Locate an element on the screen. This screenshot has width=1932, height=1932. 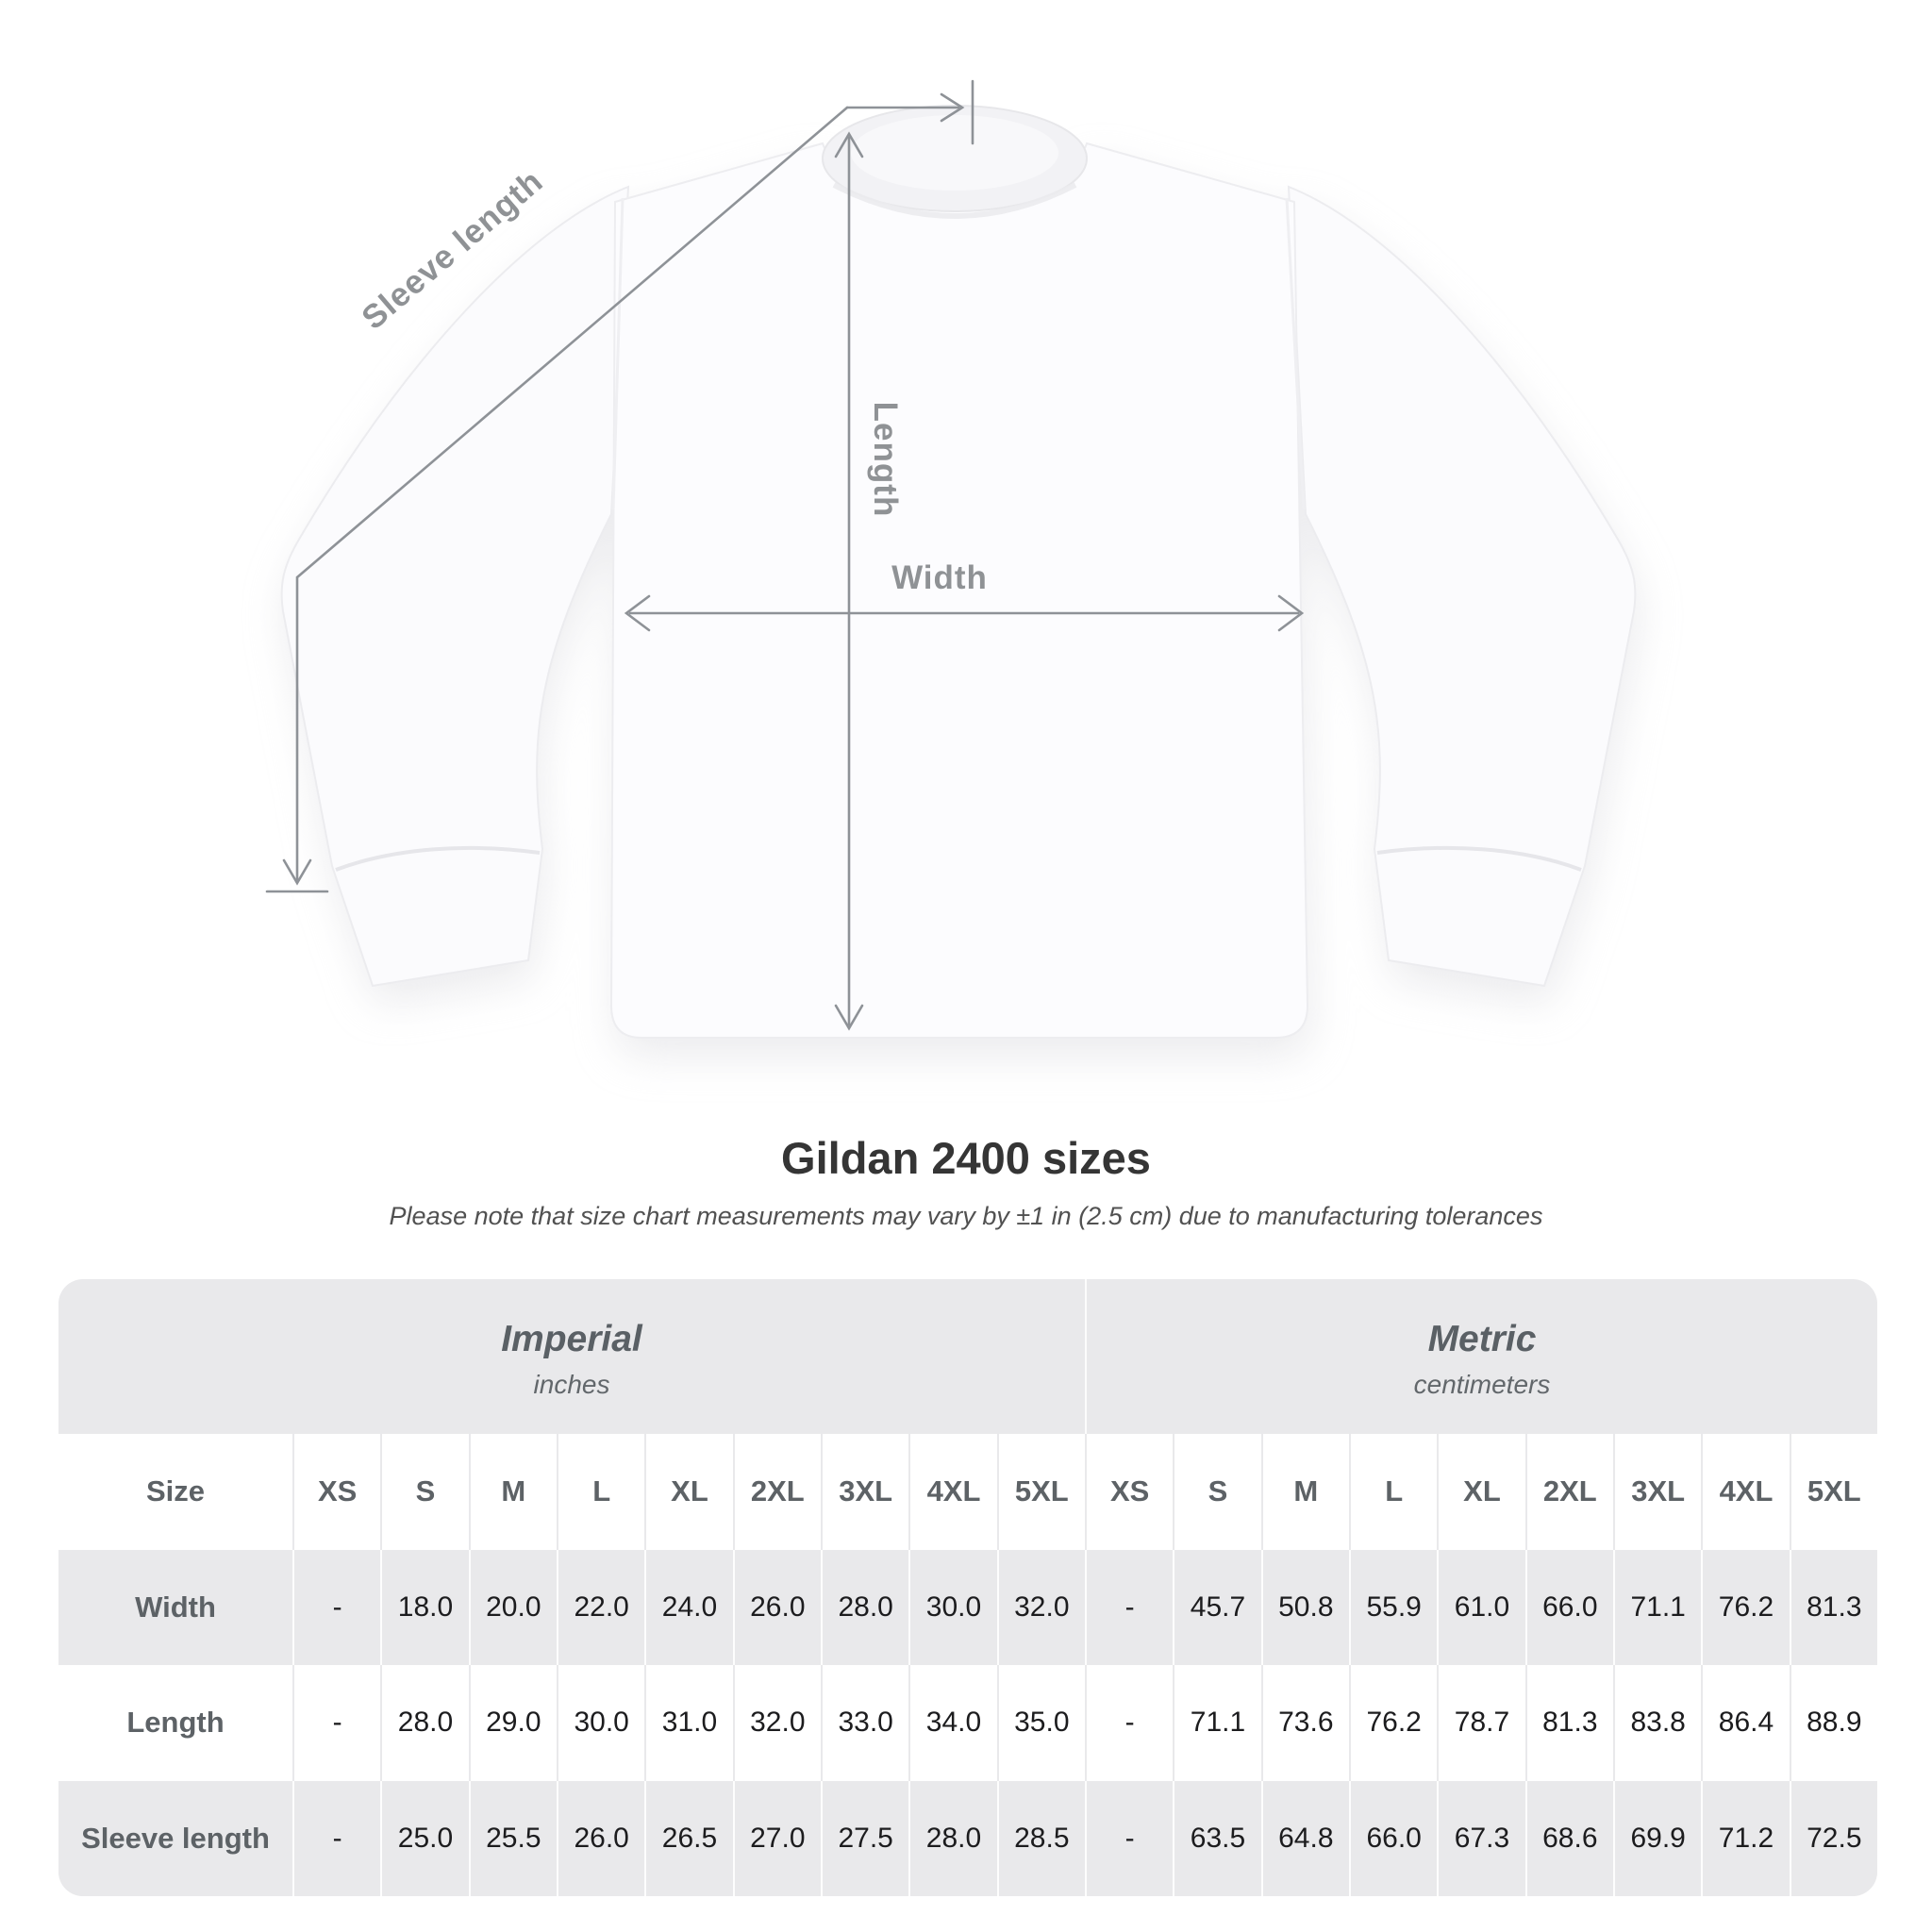
metric-value-cell: 55.9 is located at coordinates (1393, 1607).